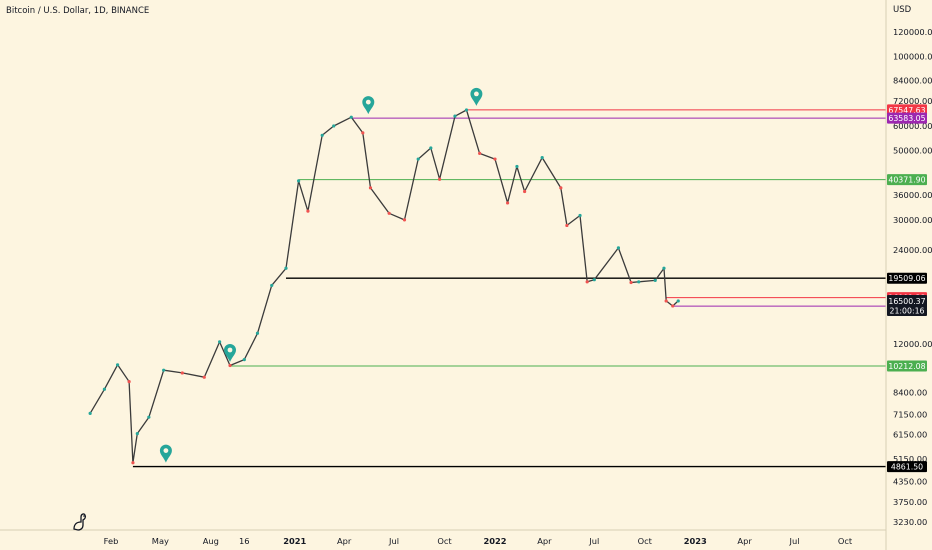 The height and width of the screenshot is (550, 932). Describe the element at coordinates (906, 110) in the screenshot. I see `level-price-tag-label: 67547.63` at that location.